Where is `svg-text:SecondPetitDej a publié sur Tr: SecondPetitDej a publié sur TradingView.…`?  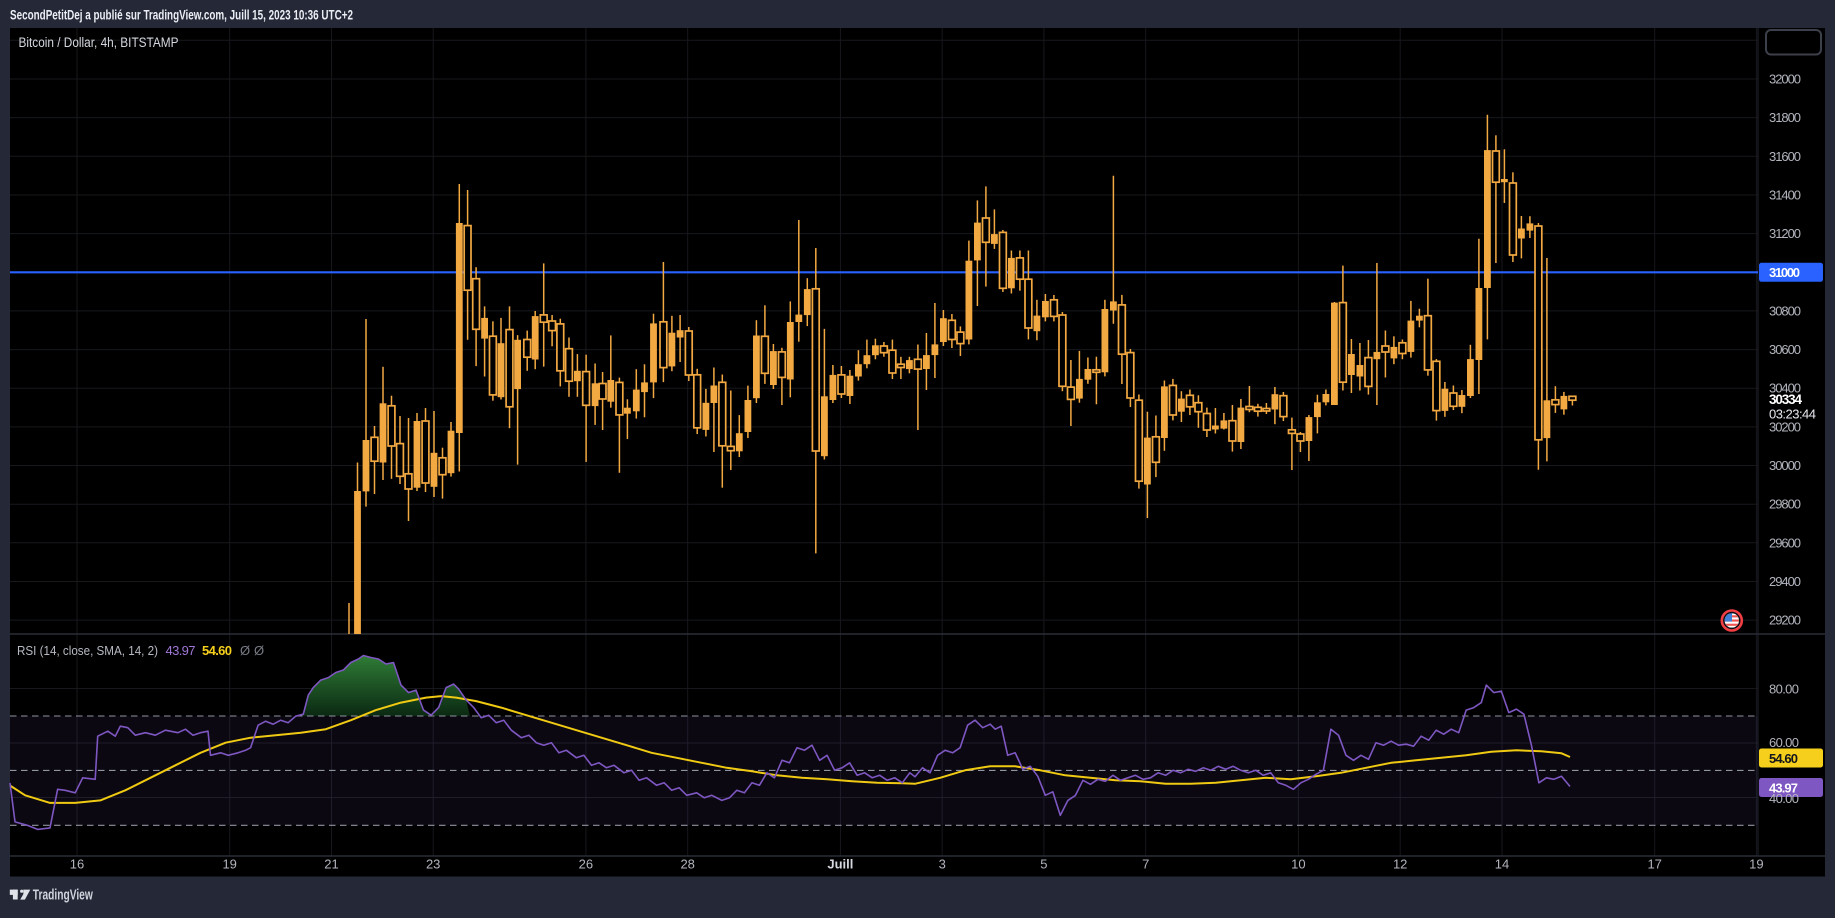
svg-text:SecondPetitDej a publié sur Tr: SecondPetitDej a publié sur TradingView.… is located at coordinates (181, 15).